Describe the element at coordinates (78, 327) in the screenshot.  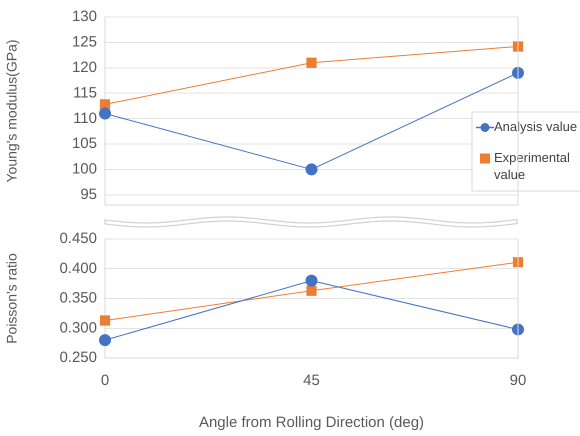
I see `y-tick-label: 0.300` at that location.